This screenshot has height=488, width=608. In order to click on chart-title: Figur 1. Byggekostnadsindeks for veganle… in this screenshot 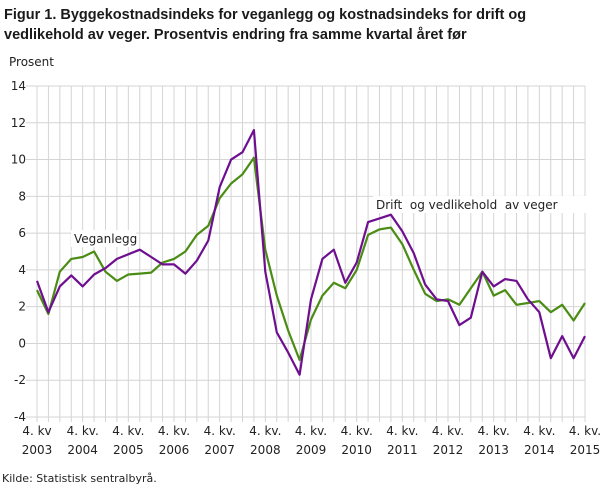, I will do `click(265, 25)`.